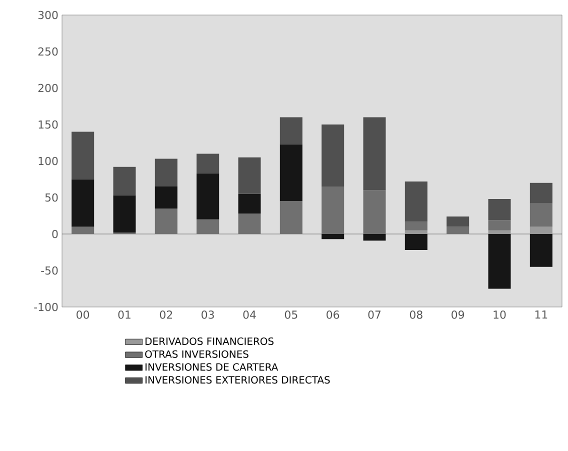 This screenshot has height=451, width=568. I want to click on x-tick-label: 08, so click(416, 314).